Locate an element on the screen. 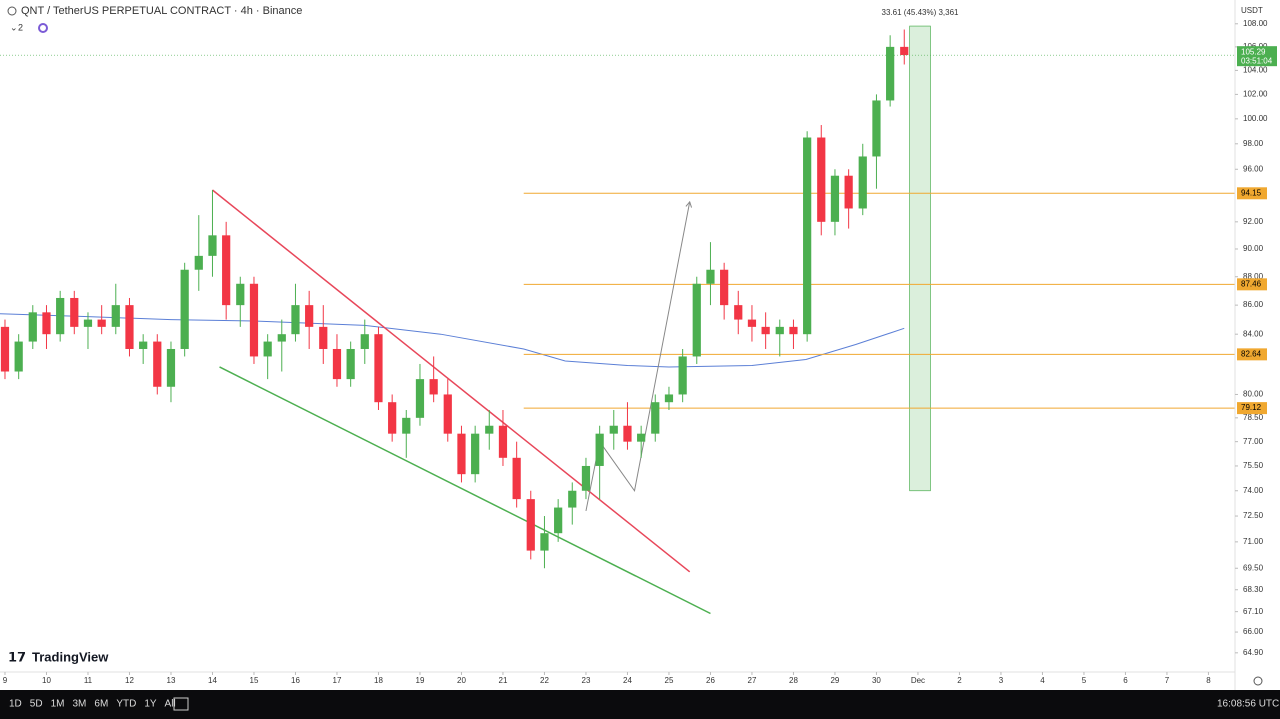  x-tick-label: 11 is located at coordinates (88, 680).